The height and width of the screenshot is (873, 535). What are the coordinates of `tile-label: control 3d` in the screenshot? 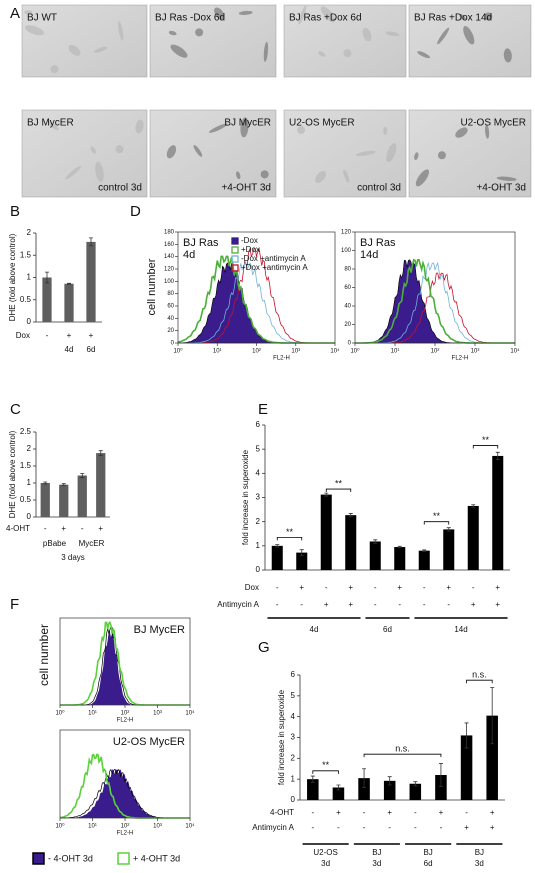 It's located at (120, 188).